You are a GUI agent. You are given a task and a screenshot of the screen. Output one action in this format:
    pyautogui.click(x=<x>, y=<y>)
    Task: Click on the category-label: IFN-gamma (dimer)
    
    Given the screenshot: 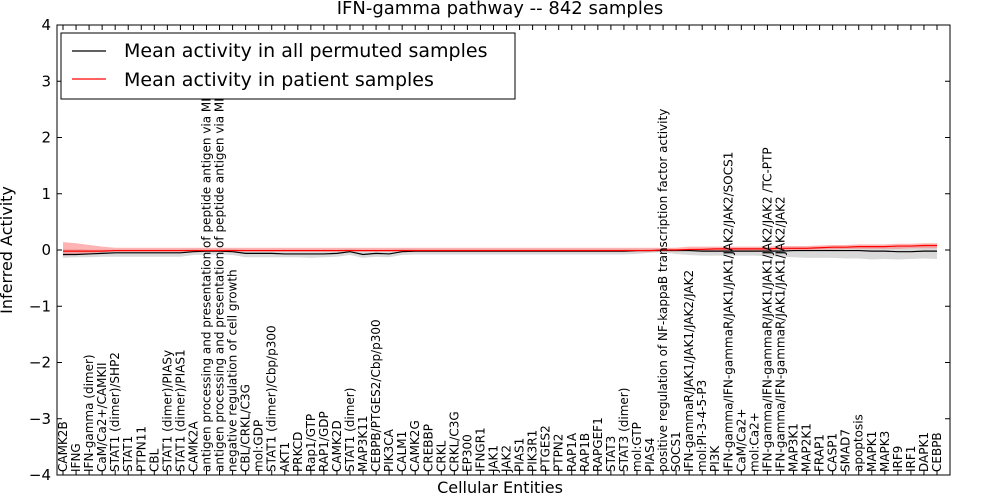 What is the action you would take?
    pyautogui.click(x=89, y=413)
    